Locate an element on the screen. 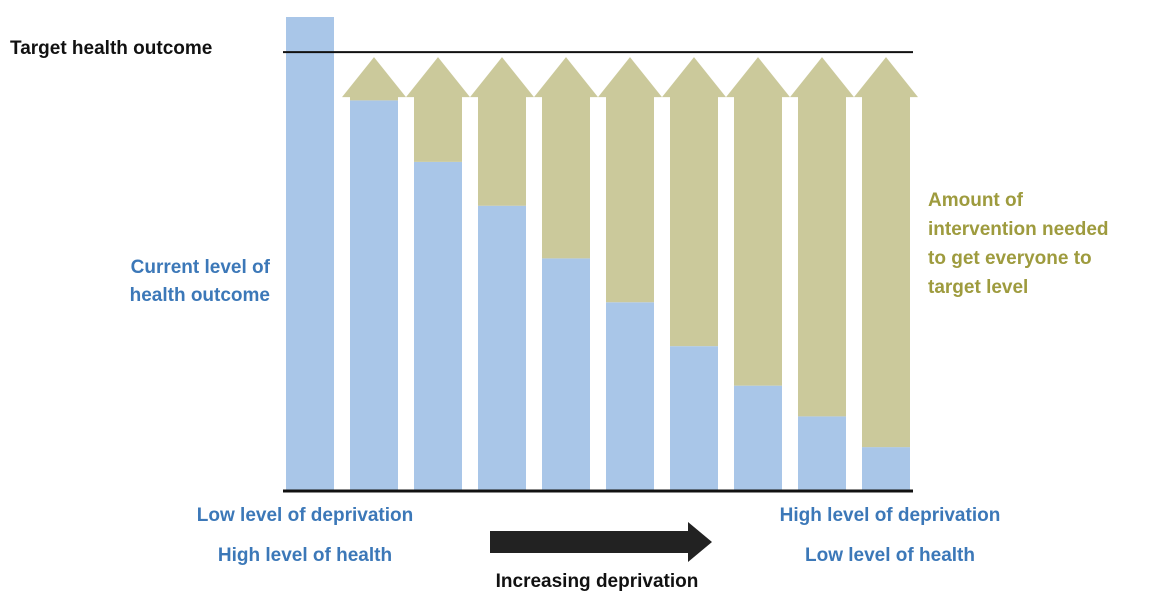 Image resolution: width=1163 pixels, height=594 pixels. right-label: Low level of health is located at coordinates (890, 555).